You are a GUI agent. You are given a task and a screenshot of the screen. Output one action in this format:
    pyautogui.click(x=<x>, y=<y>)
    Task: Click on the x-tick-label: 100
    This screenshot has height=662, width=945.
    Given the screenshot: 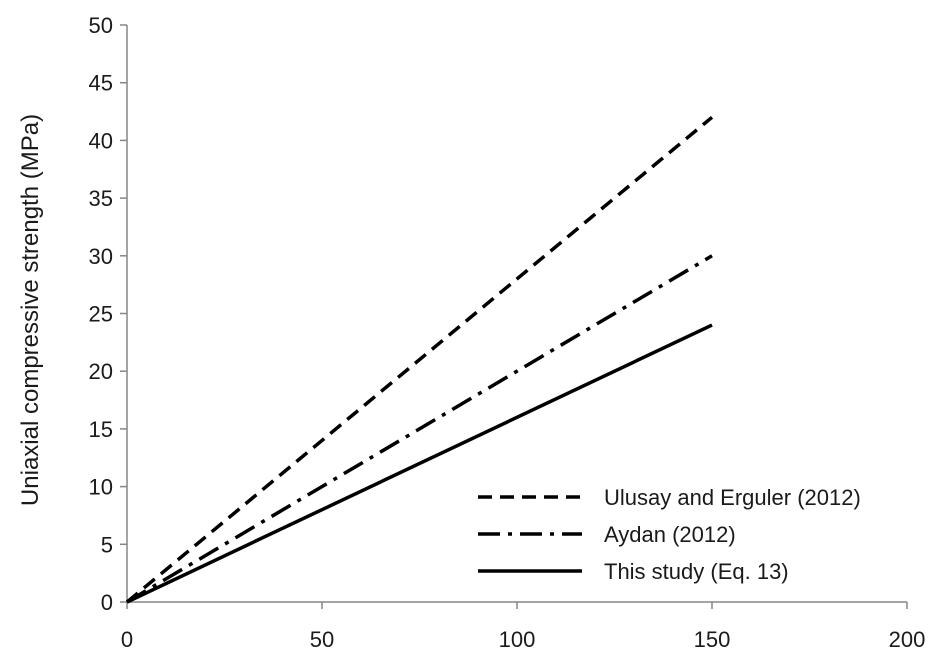 What is the action you would take?
    pyautogui.click(x=517, y=639)
    